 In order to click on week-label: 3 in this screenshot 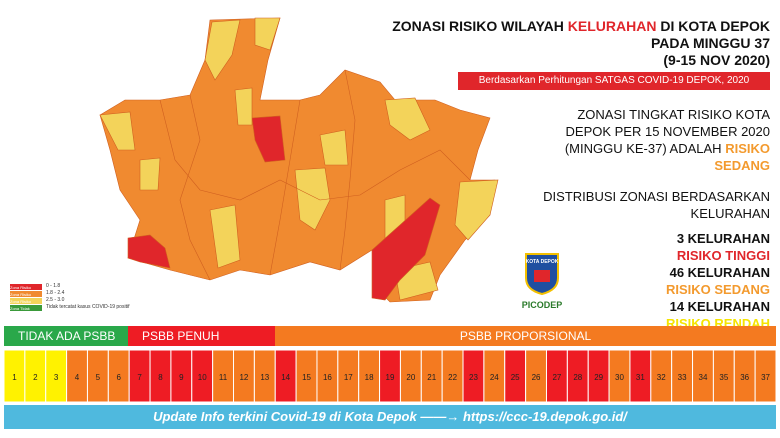, I will do `click(56, 377)`.